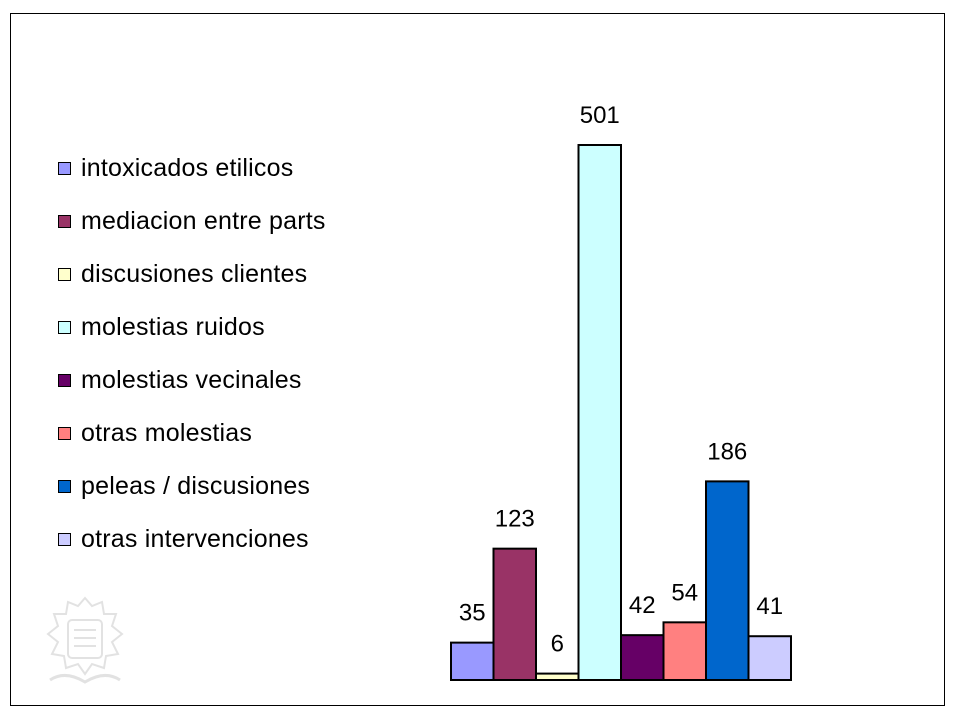  What do you see at coordinates (85, 640) in the screenshot?
I see `municipal-crest-icon` at bounding box center [85, 640].